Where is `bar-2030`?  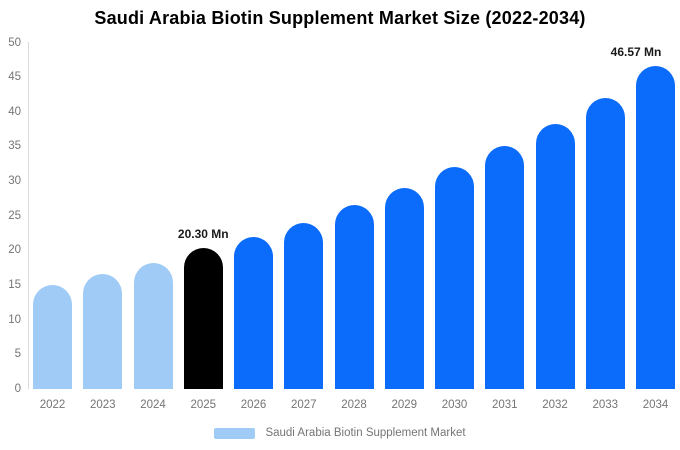 bar-2030 is located at coordinates (454, 278).